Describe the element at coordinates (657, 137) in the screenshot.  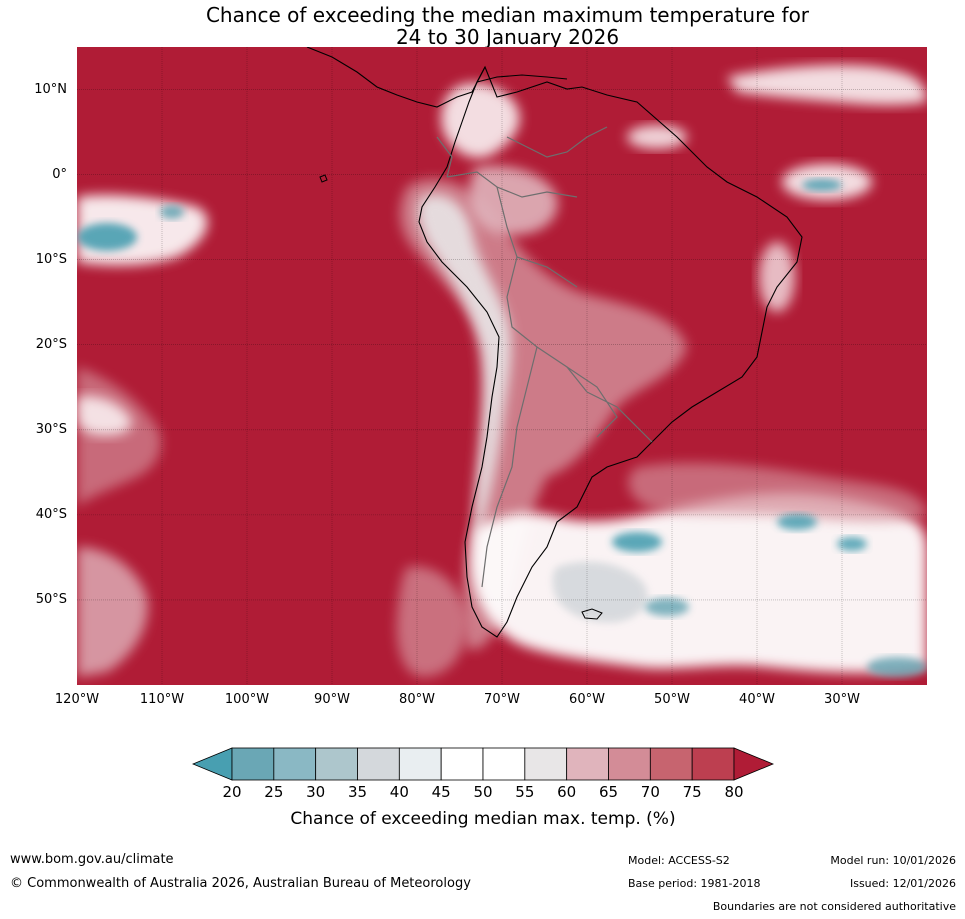
I see `shade-caribbean-white` at that location.